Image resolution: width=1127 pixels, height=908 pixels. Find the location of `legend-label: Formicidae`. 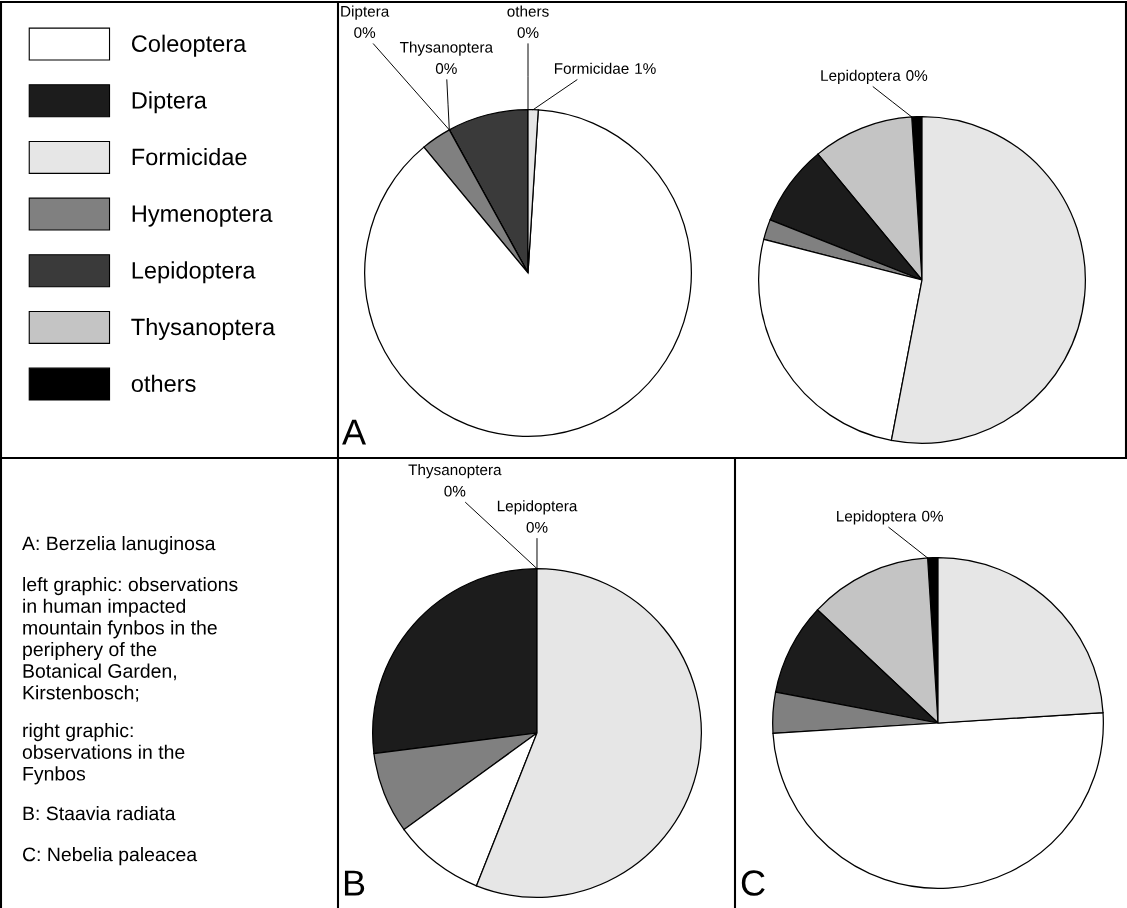

legend-label: Formicidae is located at coordinates (189, 156).